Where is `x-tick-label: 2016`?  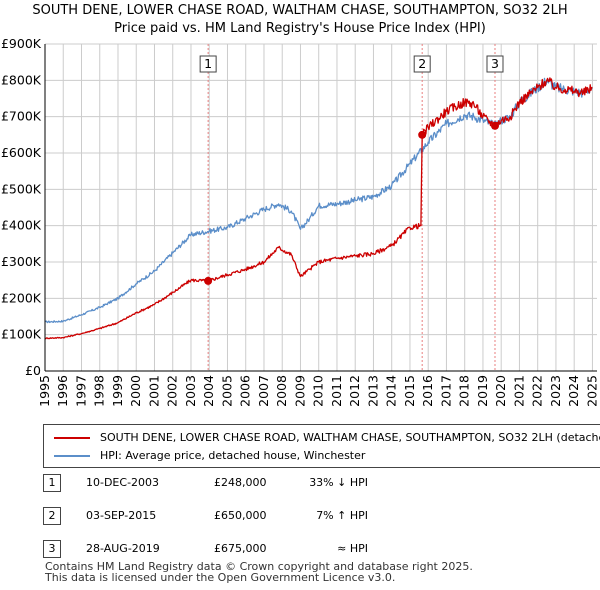
x-tick-label: 2016 is located at coordinates (427, 391).